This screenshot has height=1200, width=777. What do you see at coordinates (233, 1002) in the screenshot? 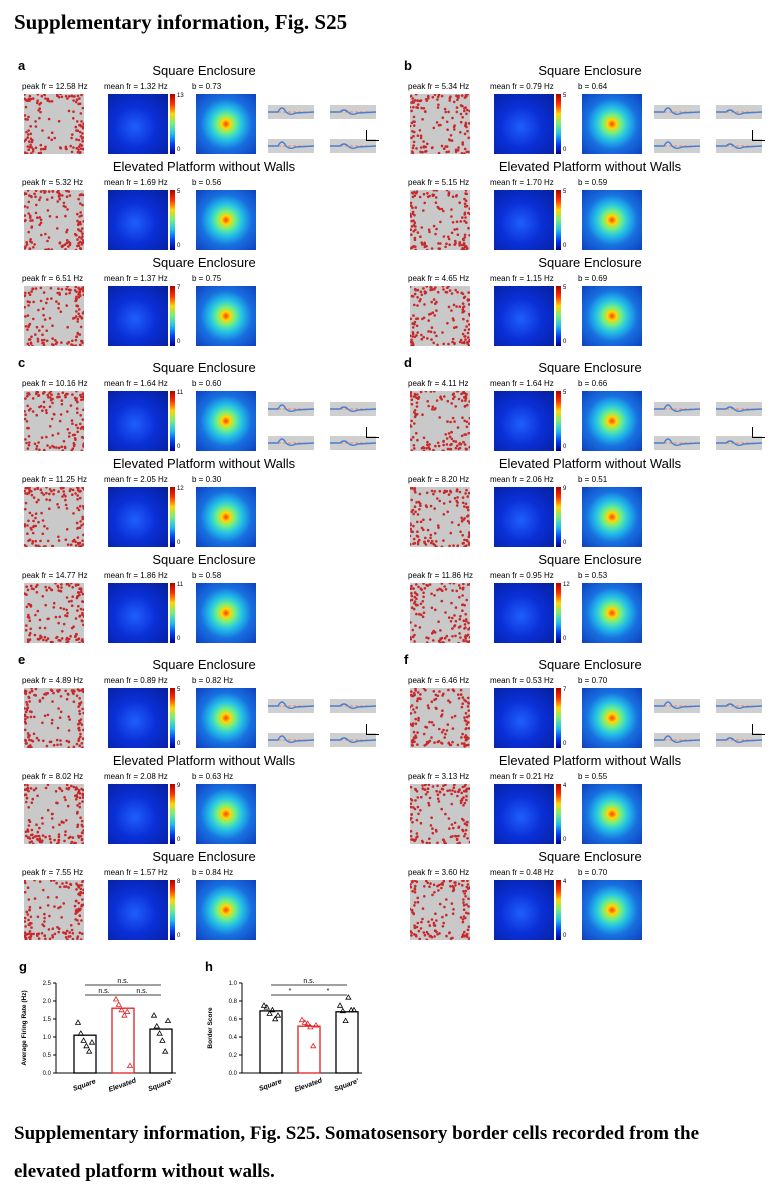
I see `y-tick-label: 0.8` at bounding box center [233, 1002].